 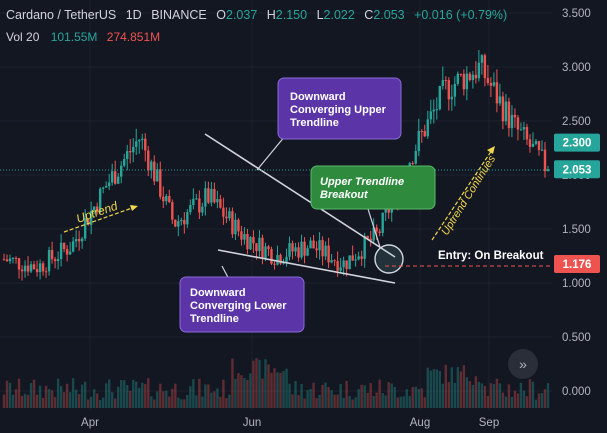 What do you see at coordinates (491, 256) in the screenshot?
I see `entry-label: Entry: On Breakout` at bounding box center [491, 256].